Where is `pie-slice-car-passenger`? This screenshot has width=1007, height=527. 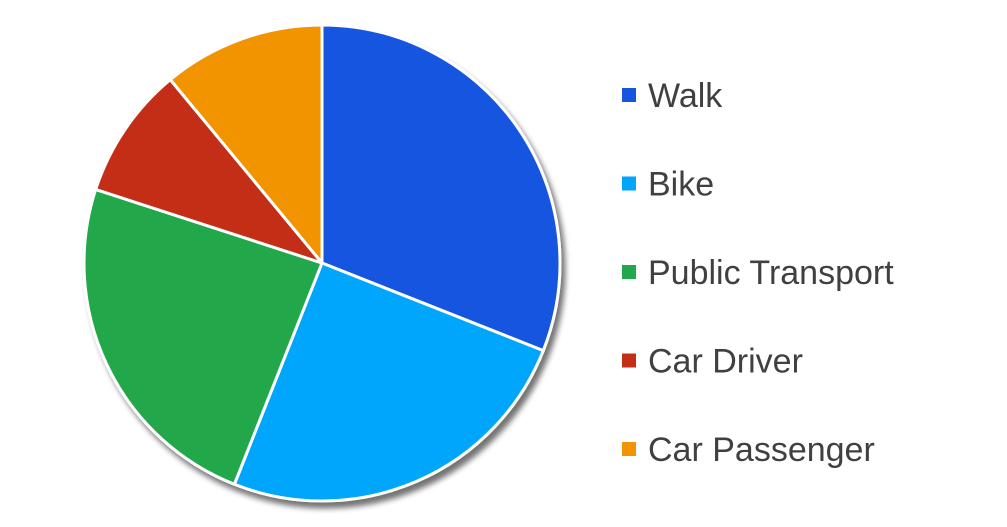
pie-slice-car-passenger is located at coordinates (246, 144).